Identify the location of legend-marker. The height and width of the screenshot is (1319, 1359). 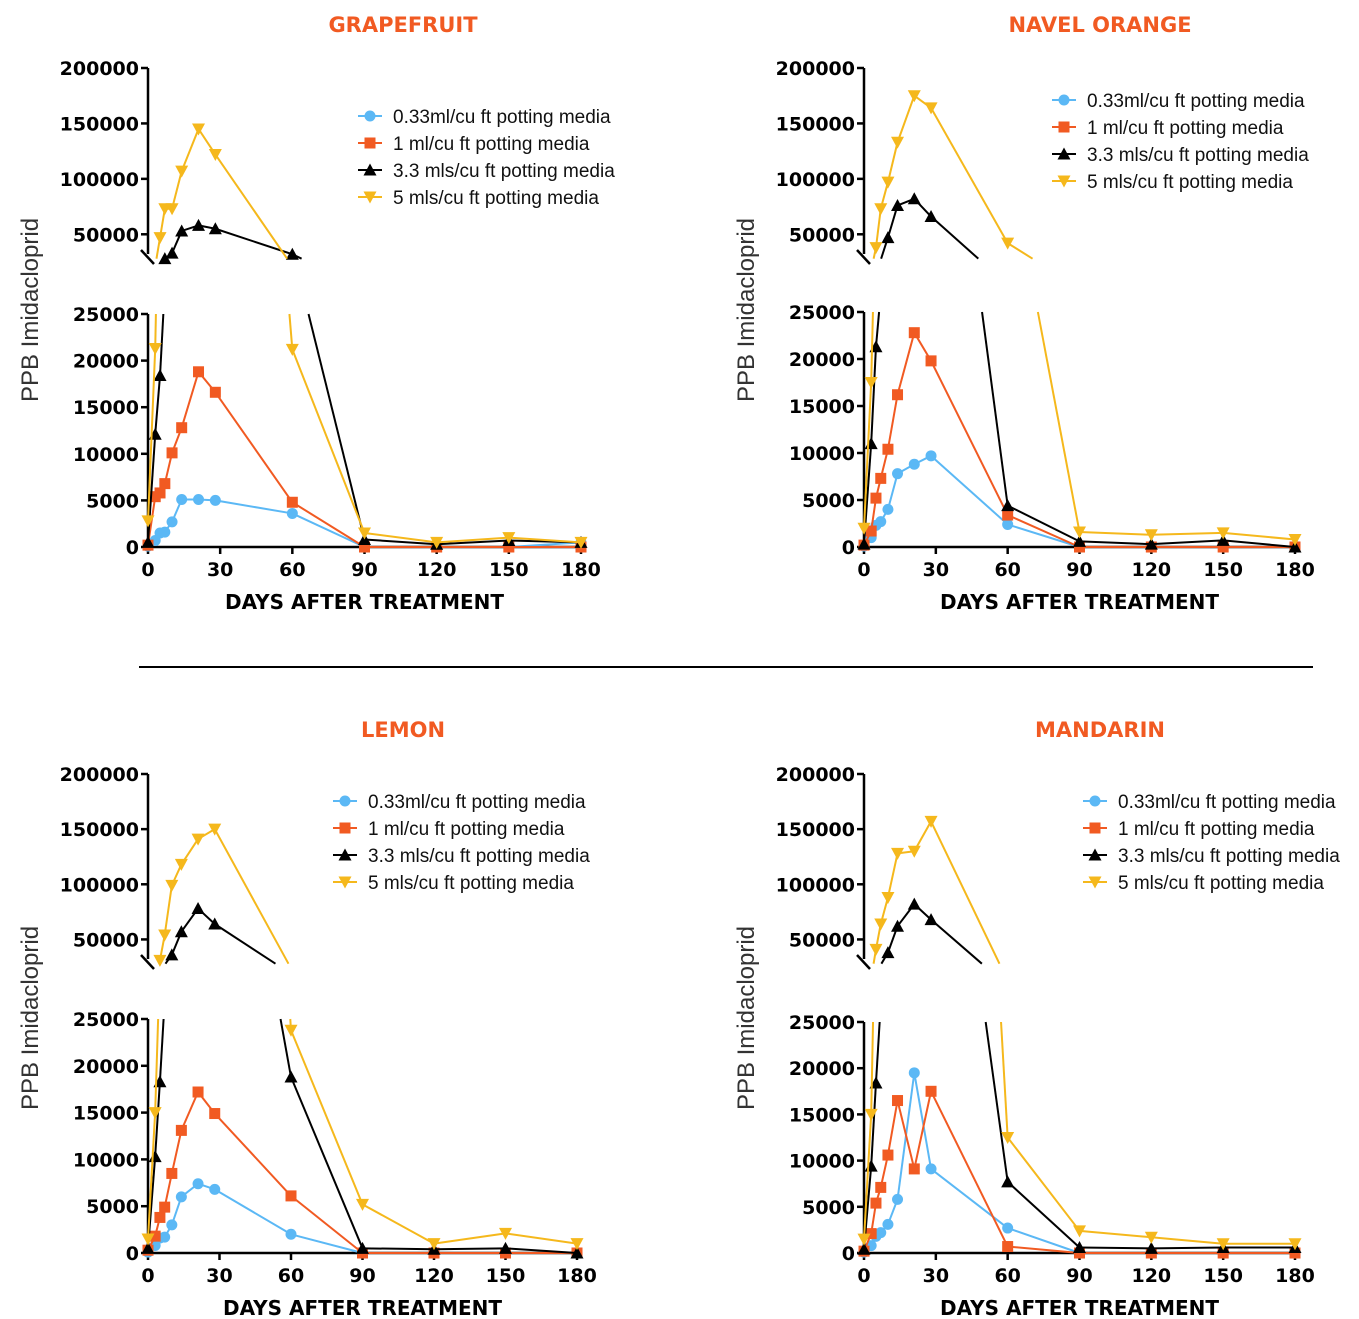
(345, 828).